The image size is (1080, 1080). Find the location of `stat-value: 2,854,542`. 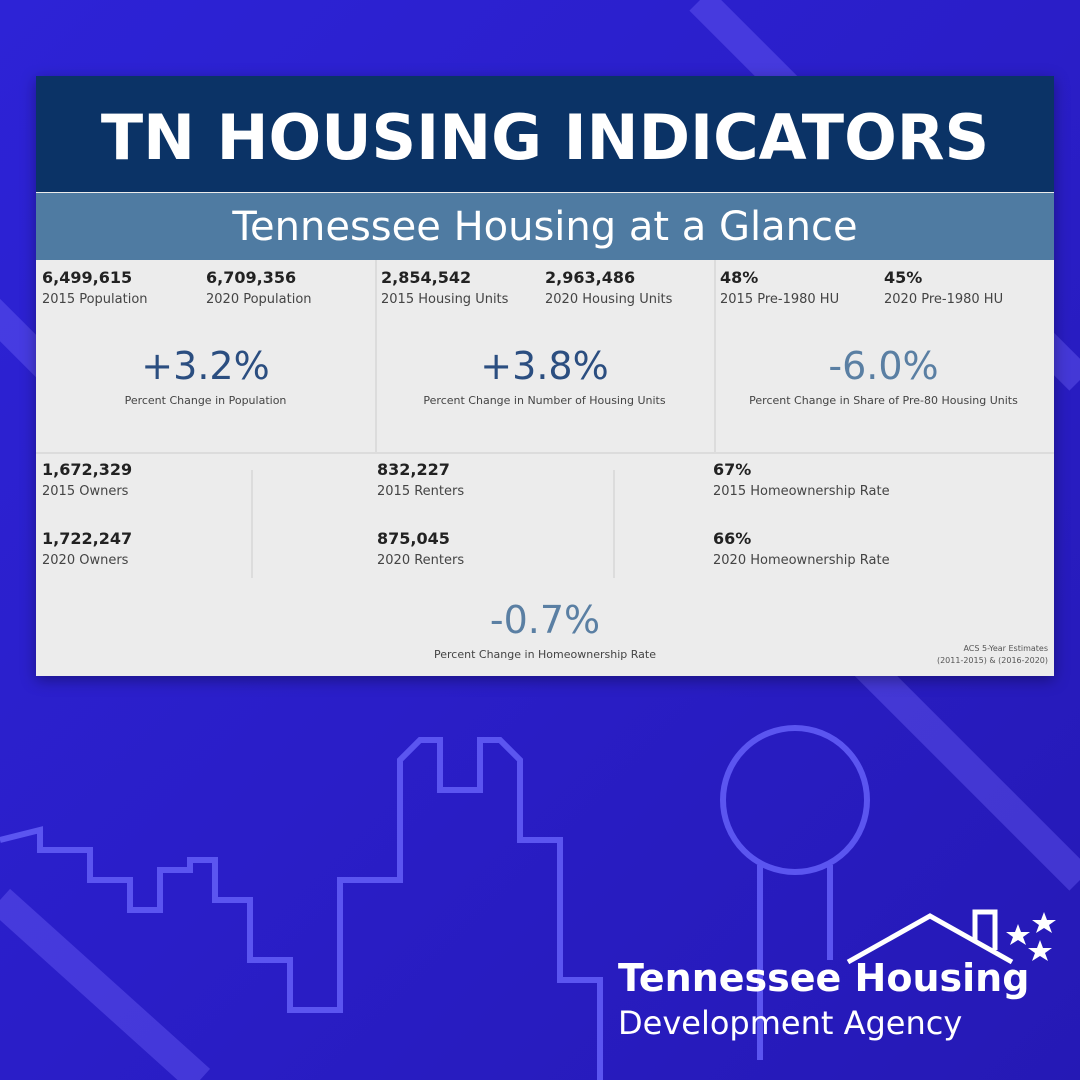

stat-value: 2,854,542 is located at coordinates (426, 277).